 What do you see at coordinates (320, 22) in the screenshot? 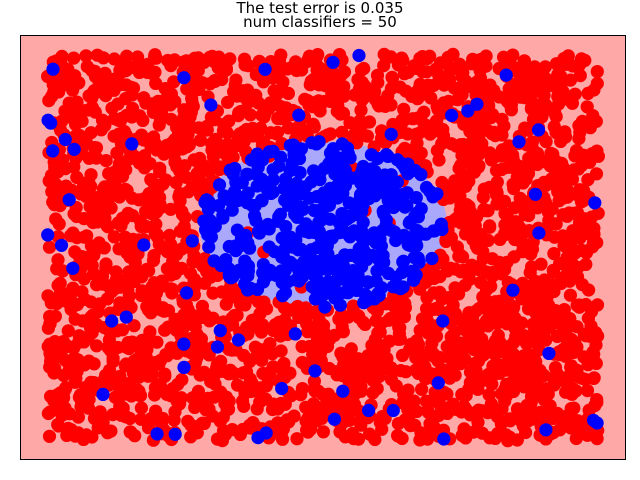
I see `chart-title-line-2: num classifiers = 50` at bounding box center [320, 22].